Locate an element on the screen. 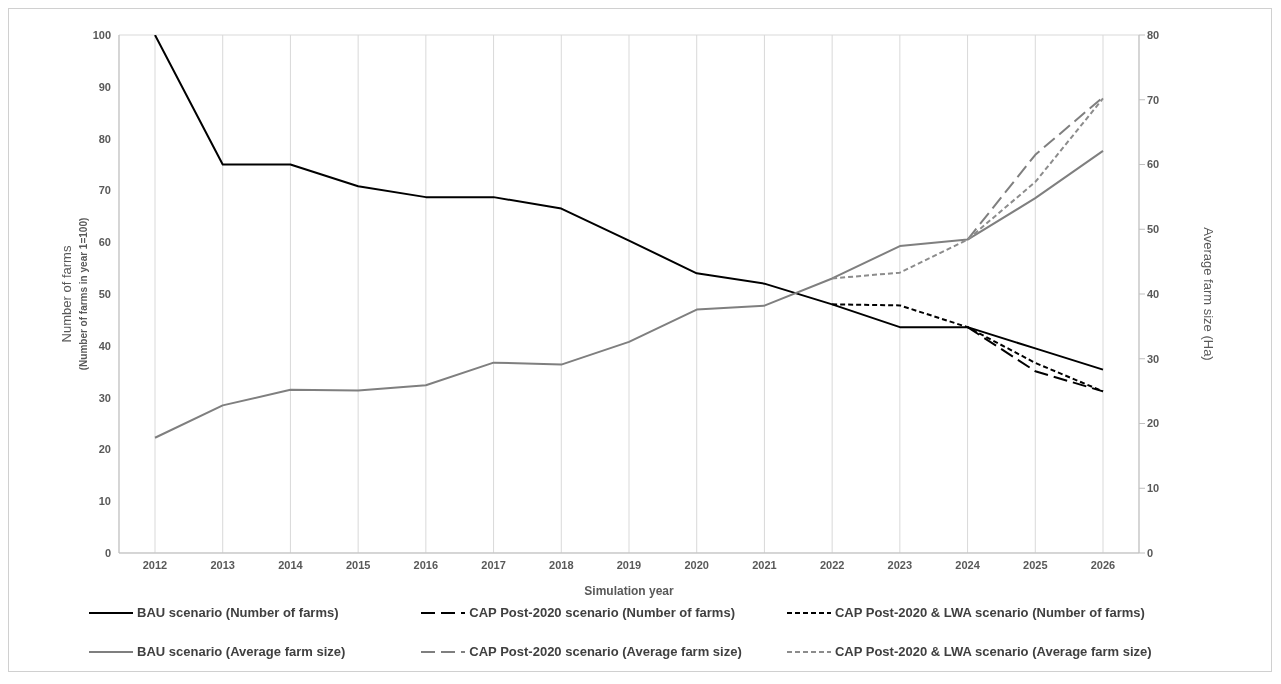 The height and width of the screenshot is (684, 1281). x-tick-label: 2020 is located at coordinates (696, 564).